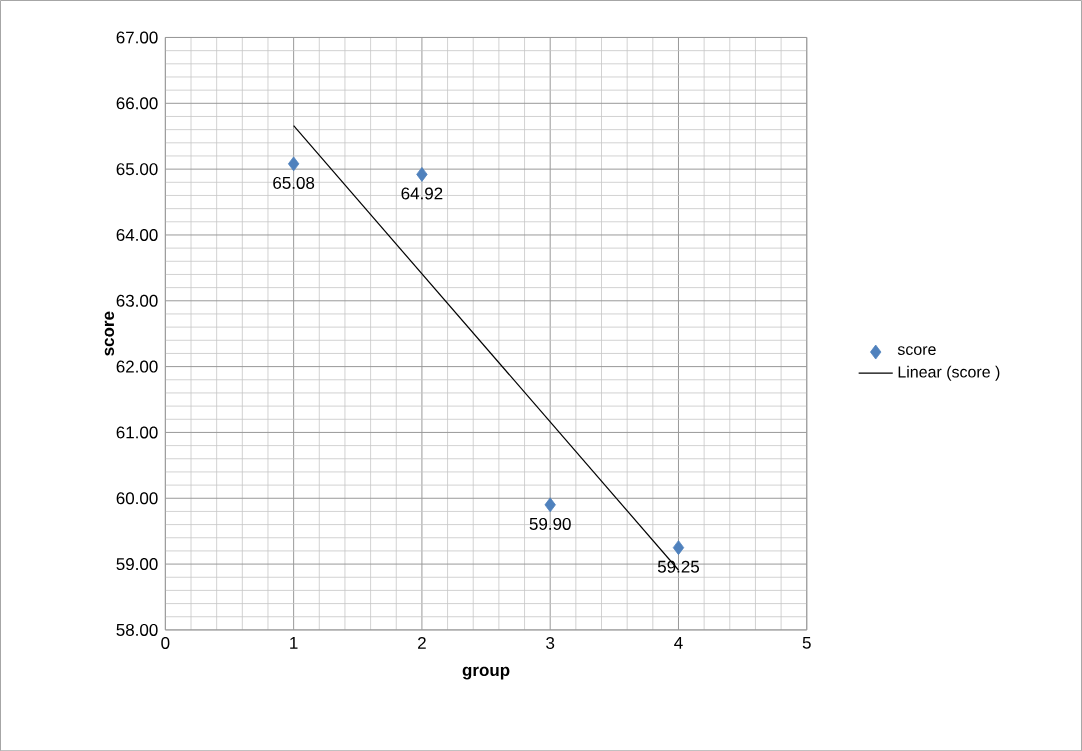 The width and height of the screenshot is (1082, 751). What do you see at coordinates (137, 234) in the screenshot?
I see `y-tick-label: 64.00` at bounding box center [137, 234].